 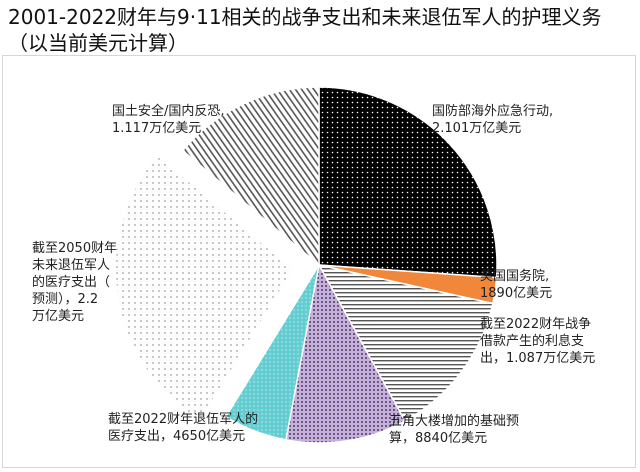 What do you see at coordinates (515, 276) in the screenshot?
I see `label-line: 美国国务院,` at bounding box center [515, 276].